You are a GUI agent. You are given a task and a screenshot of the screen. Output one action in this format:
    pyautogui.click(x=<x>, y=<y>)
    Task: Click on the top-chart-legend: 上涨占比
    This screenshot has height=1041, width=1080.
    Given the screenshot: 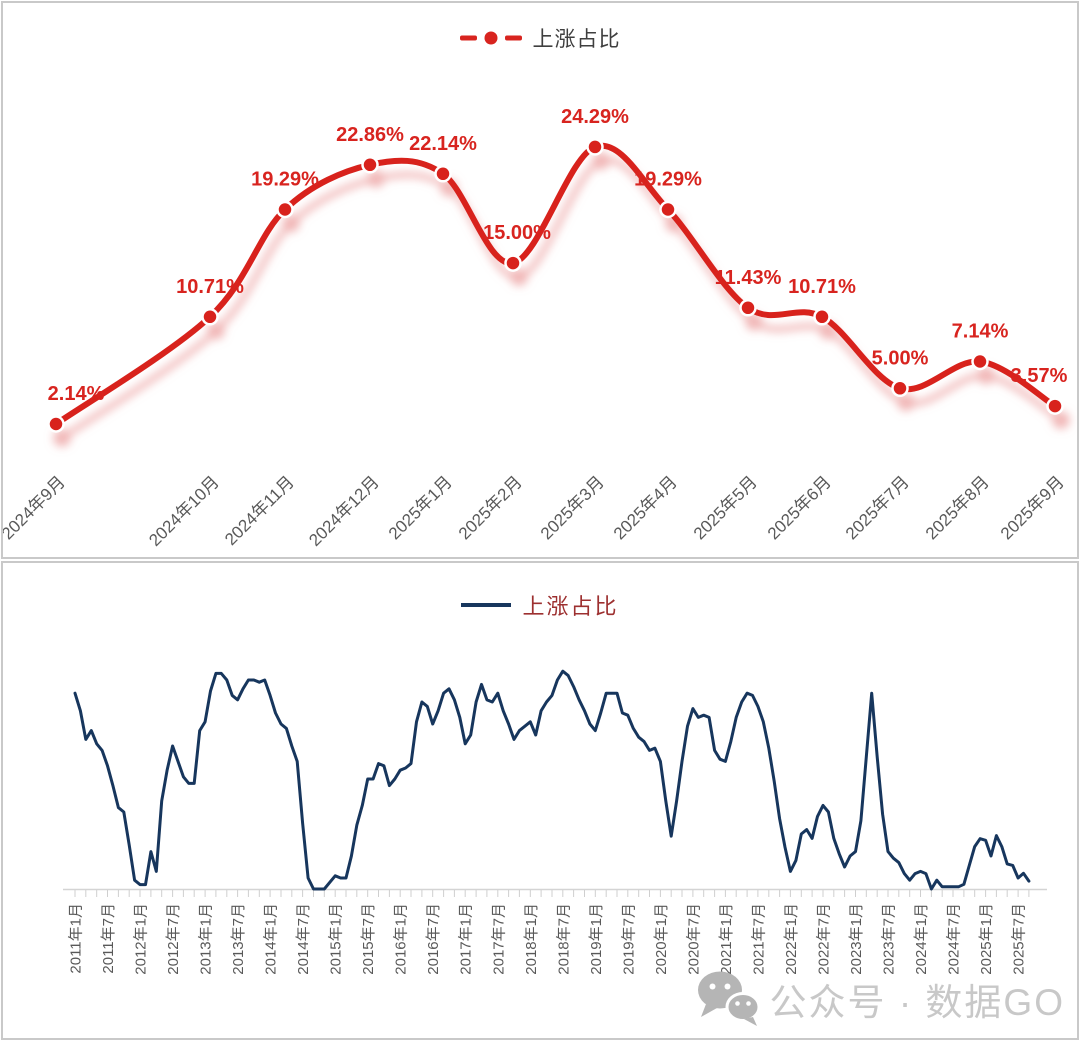 What is the action you would take?
    pyautogui.click(x=540, y=38)
    